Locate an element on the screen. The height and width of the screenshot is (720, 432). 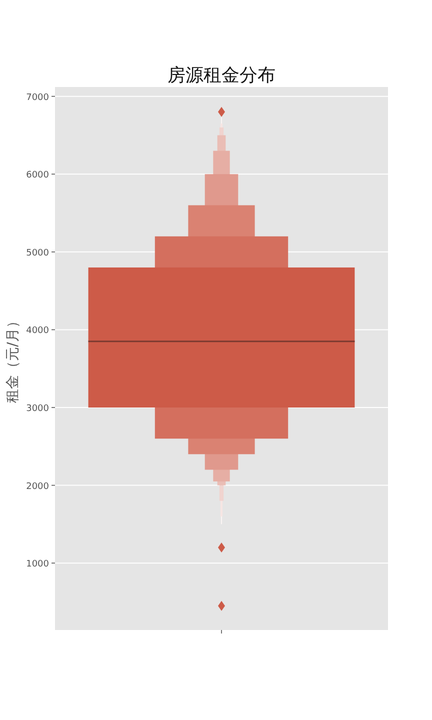
chart-title: 房源租金分布 is located at coordinates (222, 75).